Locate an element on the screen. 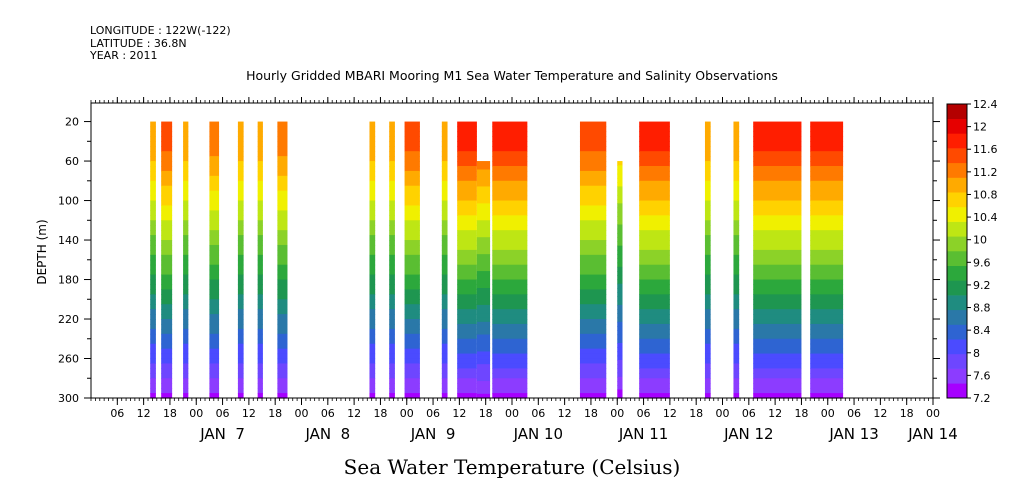  colorbar-frame is located at coordinates (957, 251).